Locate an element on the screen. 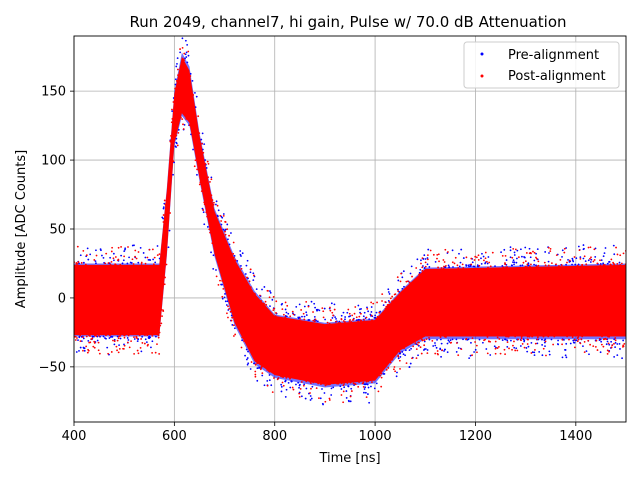 This screenshot has height=480, width=640. y-tick-label: 0 is located at coordinates (62, 298).